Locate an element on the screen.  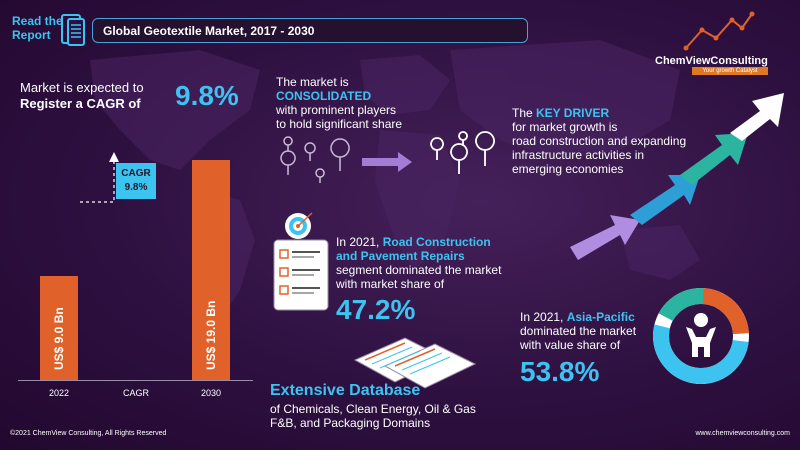
cagr-tag: CAGR 9.8% is located at coordinates (136, 181).